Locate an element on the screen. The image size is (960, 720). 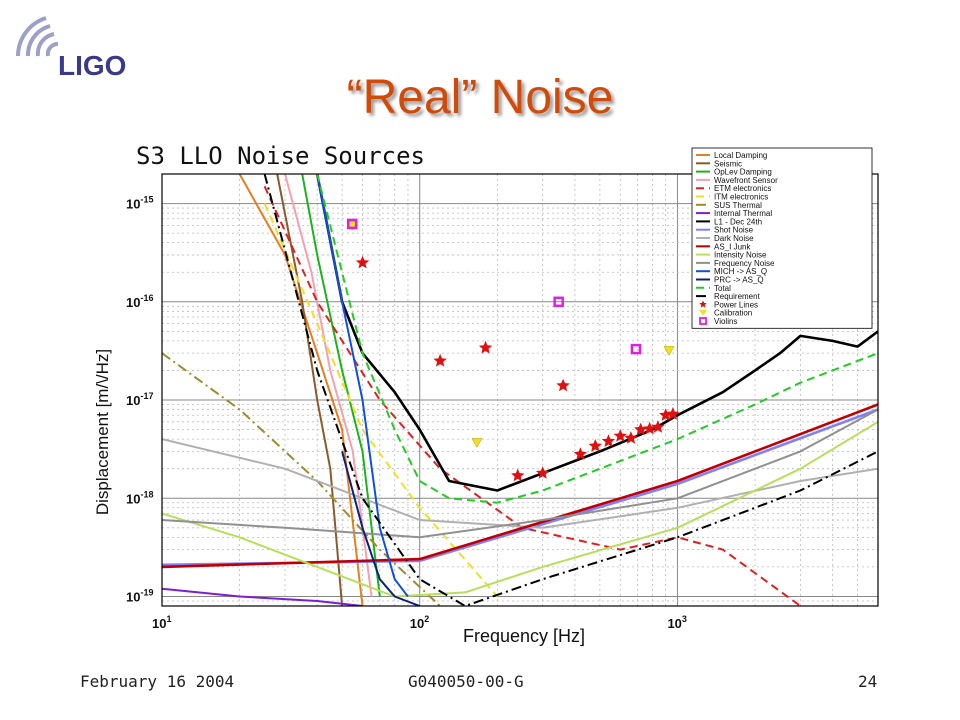
legend-label: MICH -> AS_Q is located at coordinates (740, 271).